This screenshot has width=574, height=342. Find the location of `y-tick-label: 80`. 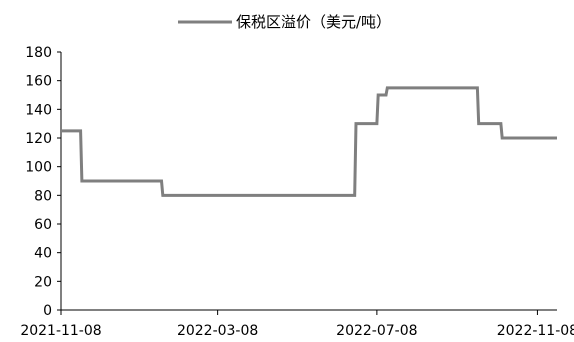

y-tick-label: 80 is located at coordinates (43, 196).